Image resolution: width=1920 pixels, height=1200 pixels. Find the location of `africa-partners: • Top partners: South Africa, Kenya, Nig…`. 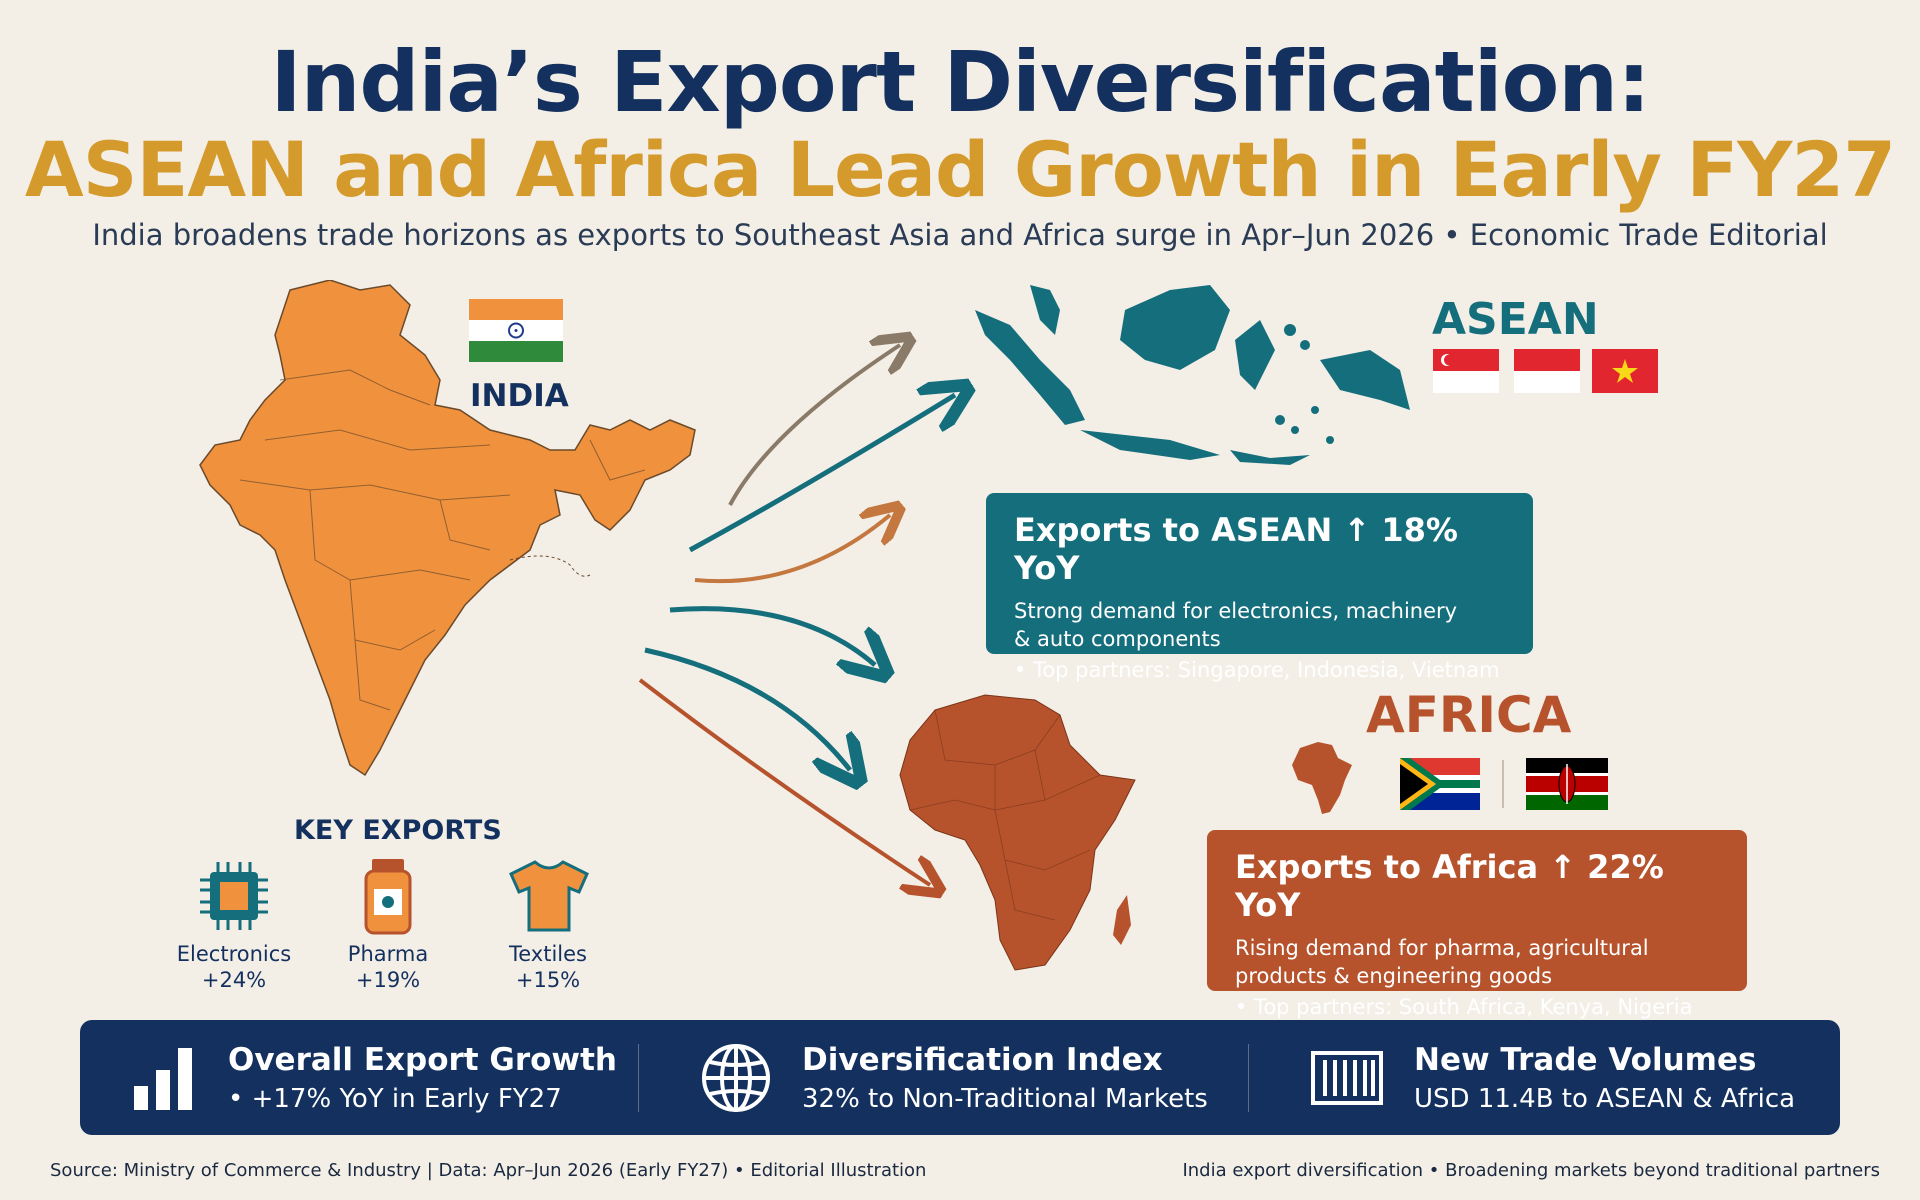

africa-partners: • Top partners: South Africa, Kenya, Nig… is located at coordinates (1464, 1006).